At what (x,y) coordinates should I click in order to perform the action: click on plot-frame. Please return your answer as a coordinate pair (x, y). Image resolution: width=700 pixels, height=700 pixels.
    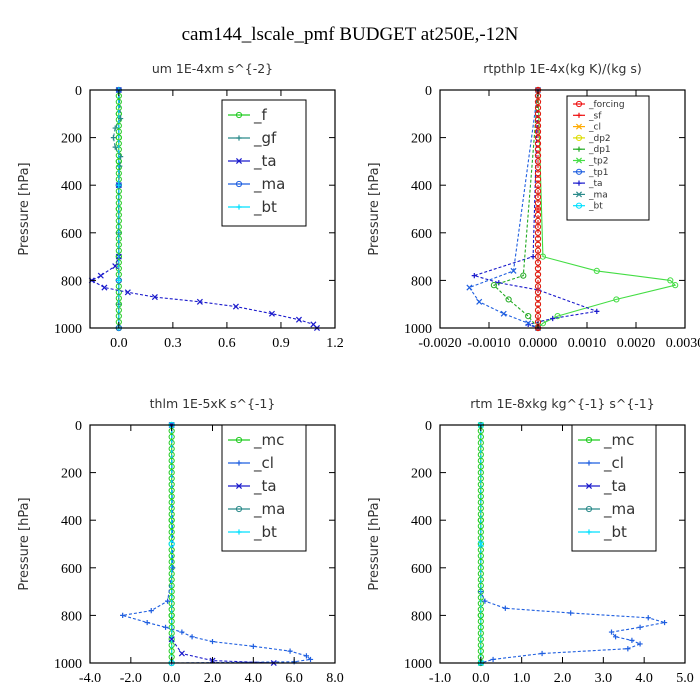
    Looking at the image, I should click on (212, 209).